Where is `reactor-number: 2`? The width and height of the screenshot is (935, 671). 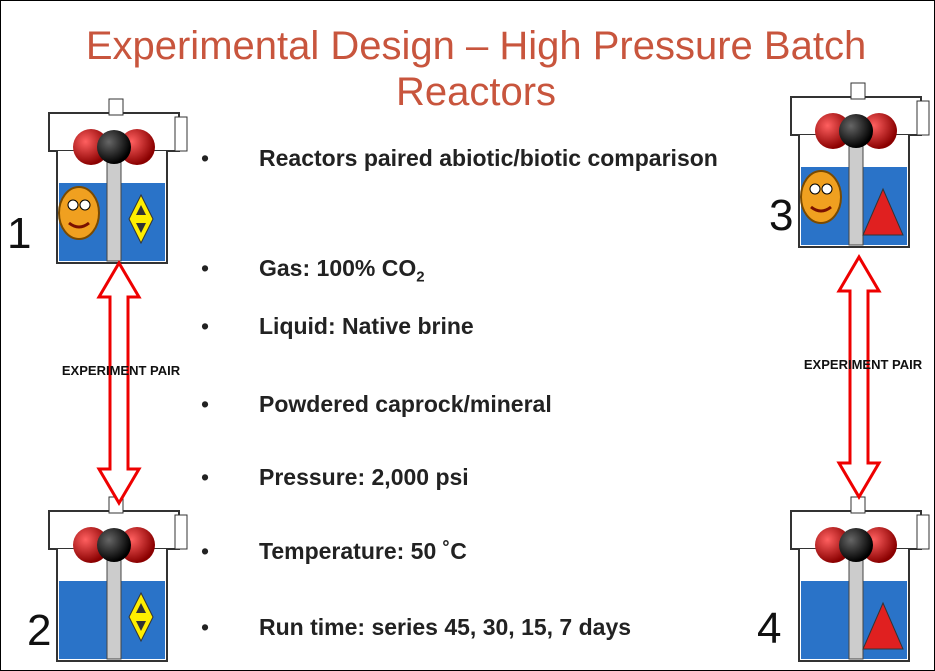 reactor-number: 2 is located at coordinates (39, 630).